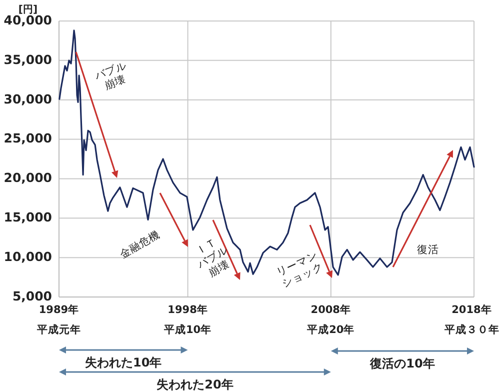 This screenshot has height=391, width=500. Describe the element at coordinates (28, 59) in the screenshot. I see `y-tick-label: 35,000` at that location.